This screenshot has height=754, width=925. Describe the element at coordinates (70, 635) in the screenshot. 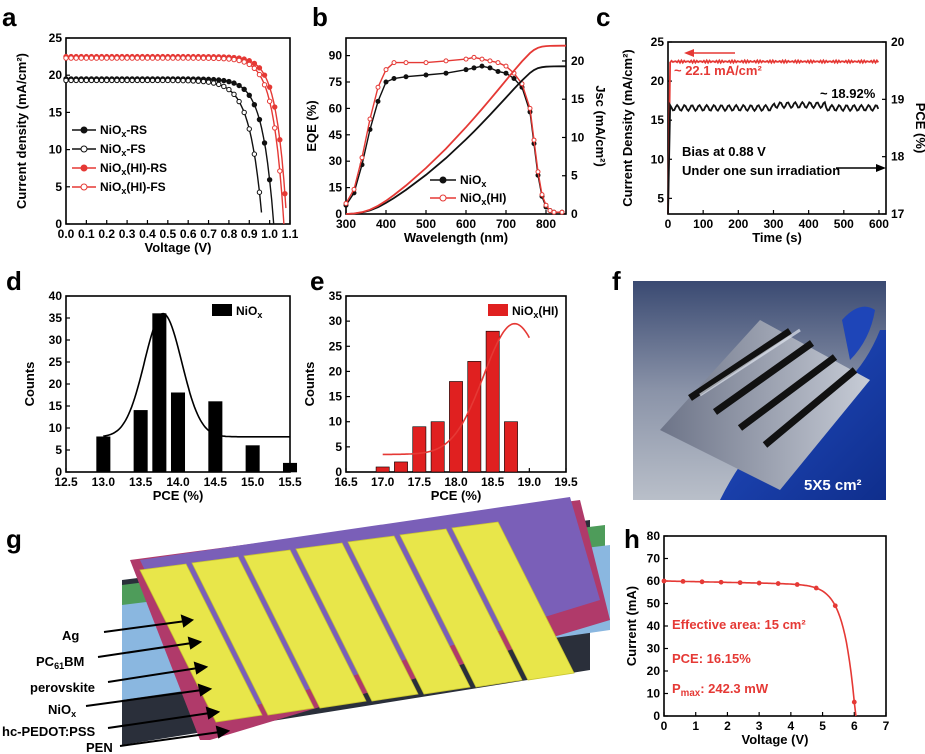

I see `layer-label-ag: Ag` at that location.